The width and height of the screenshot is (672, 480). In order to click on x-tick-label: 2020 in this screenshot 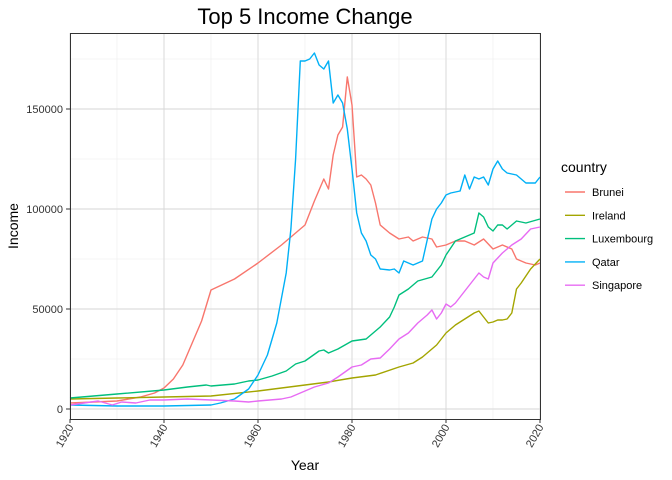, I will do `click(535, 436)`.